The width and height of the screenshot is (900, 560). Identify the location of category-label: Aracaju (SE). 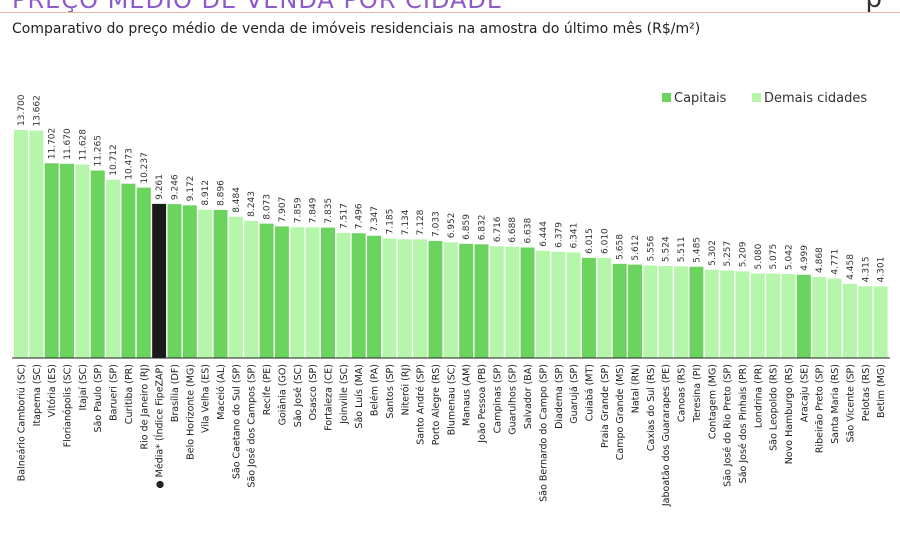
(804, 393).